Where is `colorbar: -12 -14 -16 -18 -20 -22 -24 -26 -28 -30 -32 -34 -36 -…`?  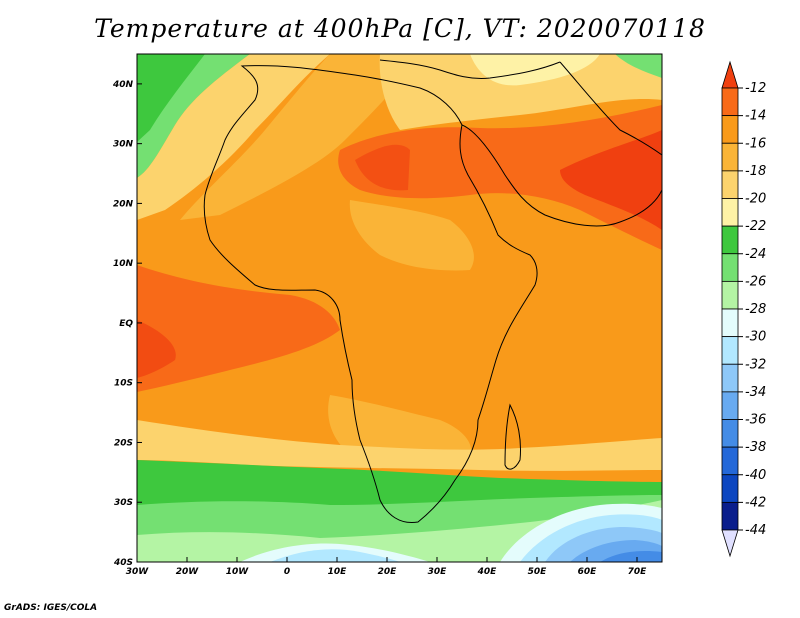
colorbar: -12 -14 -16 -18 -20 -22 -24 -26 -28 -30 -32 -34 -36 -… is located at coordinates (743, 309).